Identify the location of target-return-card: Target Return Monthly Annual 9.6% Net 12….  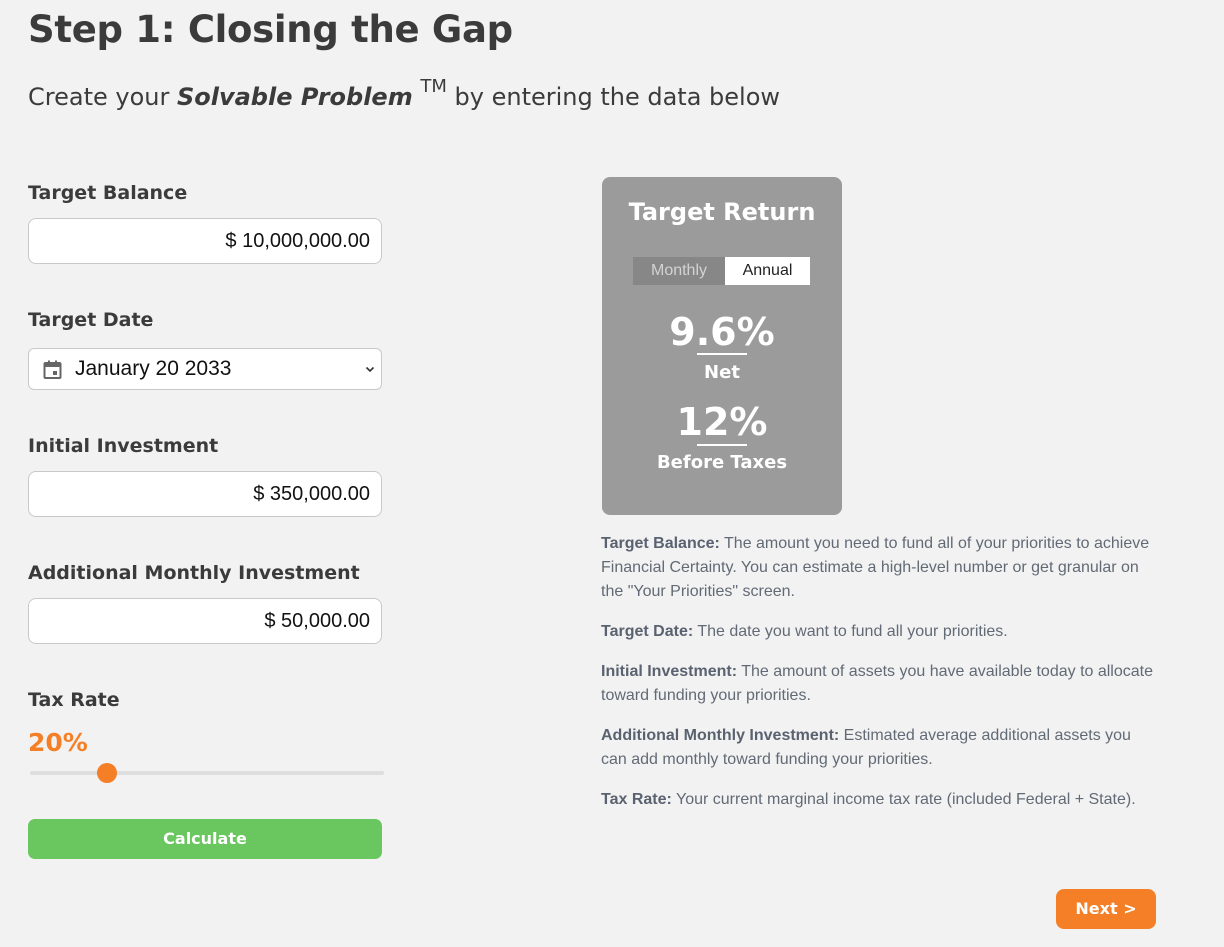
(722, 346).